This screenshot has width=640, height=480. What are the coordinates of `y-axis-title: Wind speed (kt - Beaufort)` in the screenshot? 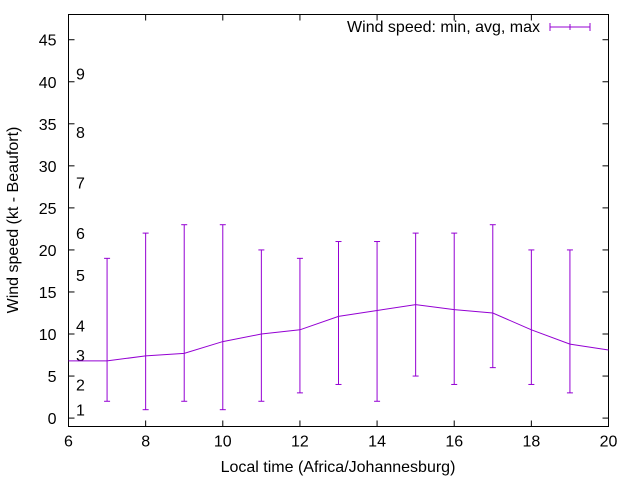 It's located at (13, 220).